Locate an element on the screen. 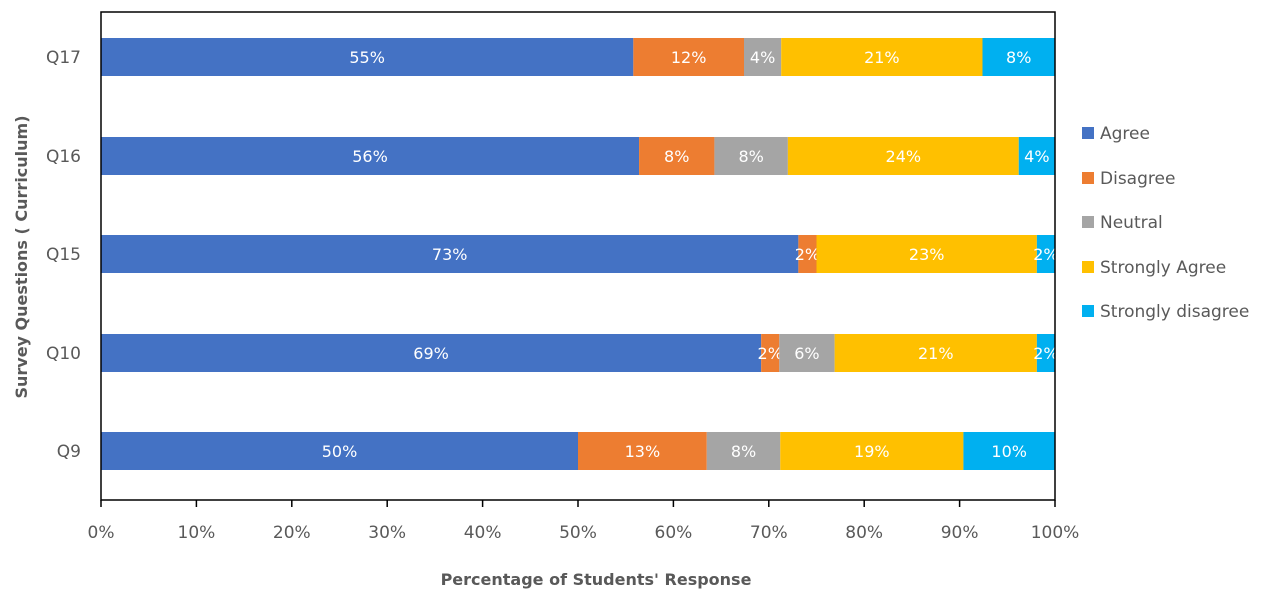 This screenshot has height=591, width=1274. x-tick-label: 0% is located at coordinates (101, 533).